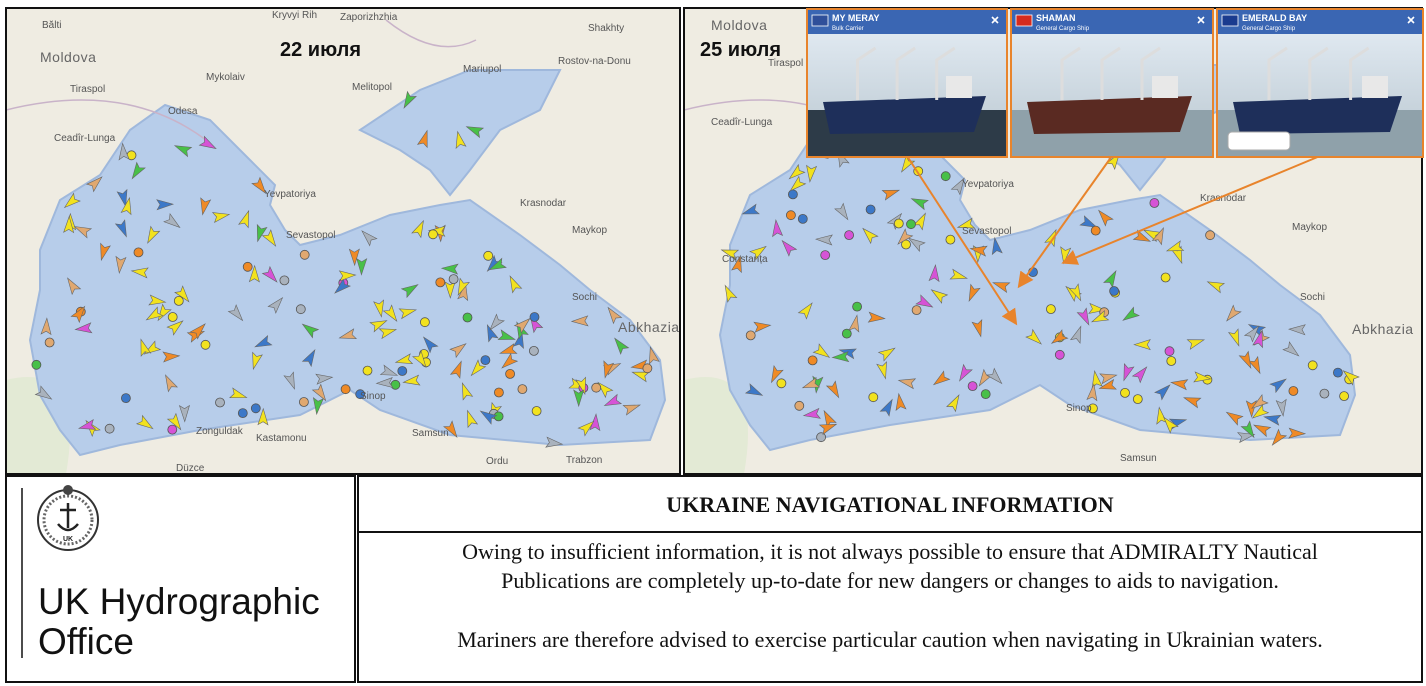 The image size is (1426, 686). Describe the element at coordinates (294, 15) in the screenshot. I see `place-label: Kryvyi Rih` at that location.